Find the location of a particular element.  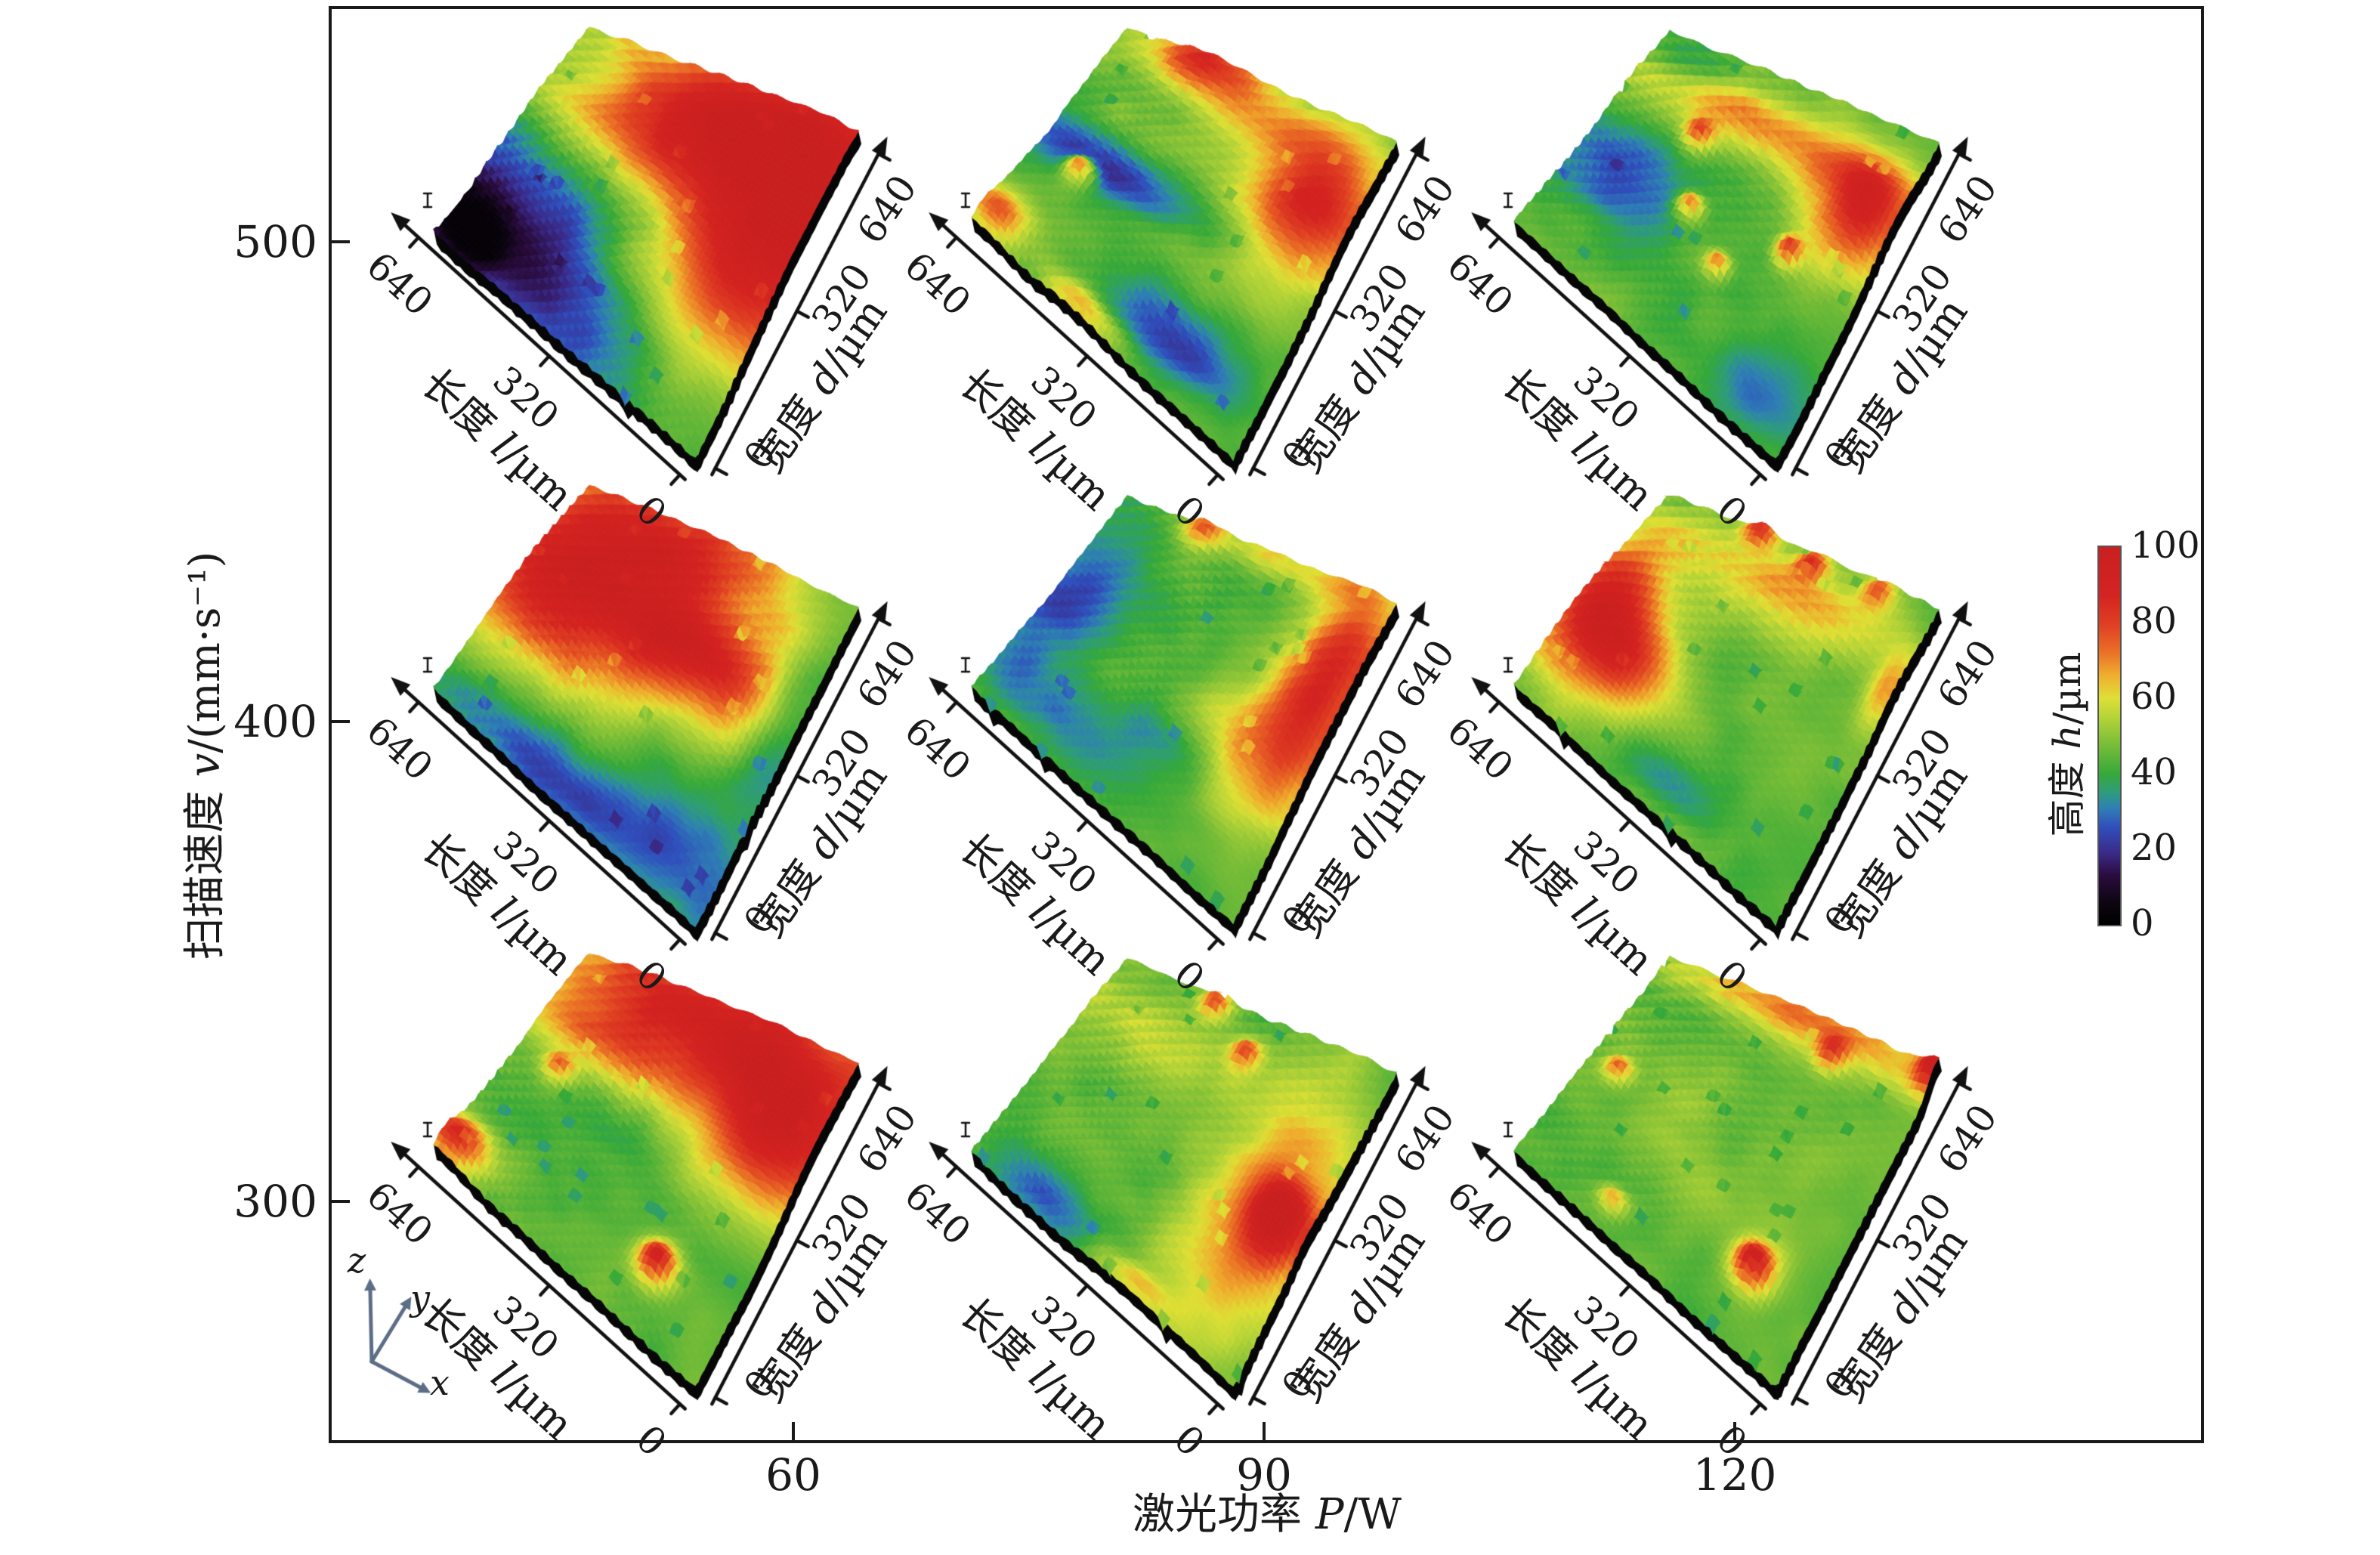

colorbar-title: 高度 h/µm is located at coordinates (2067, 744).